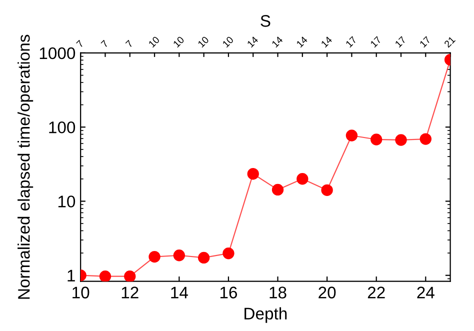  What do you see at coordinates (327, 292) in the screenshot?
I see `x-tick-label: 20` at bounding box center [327, 292].